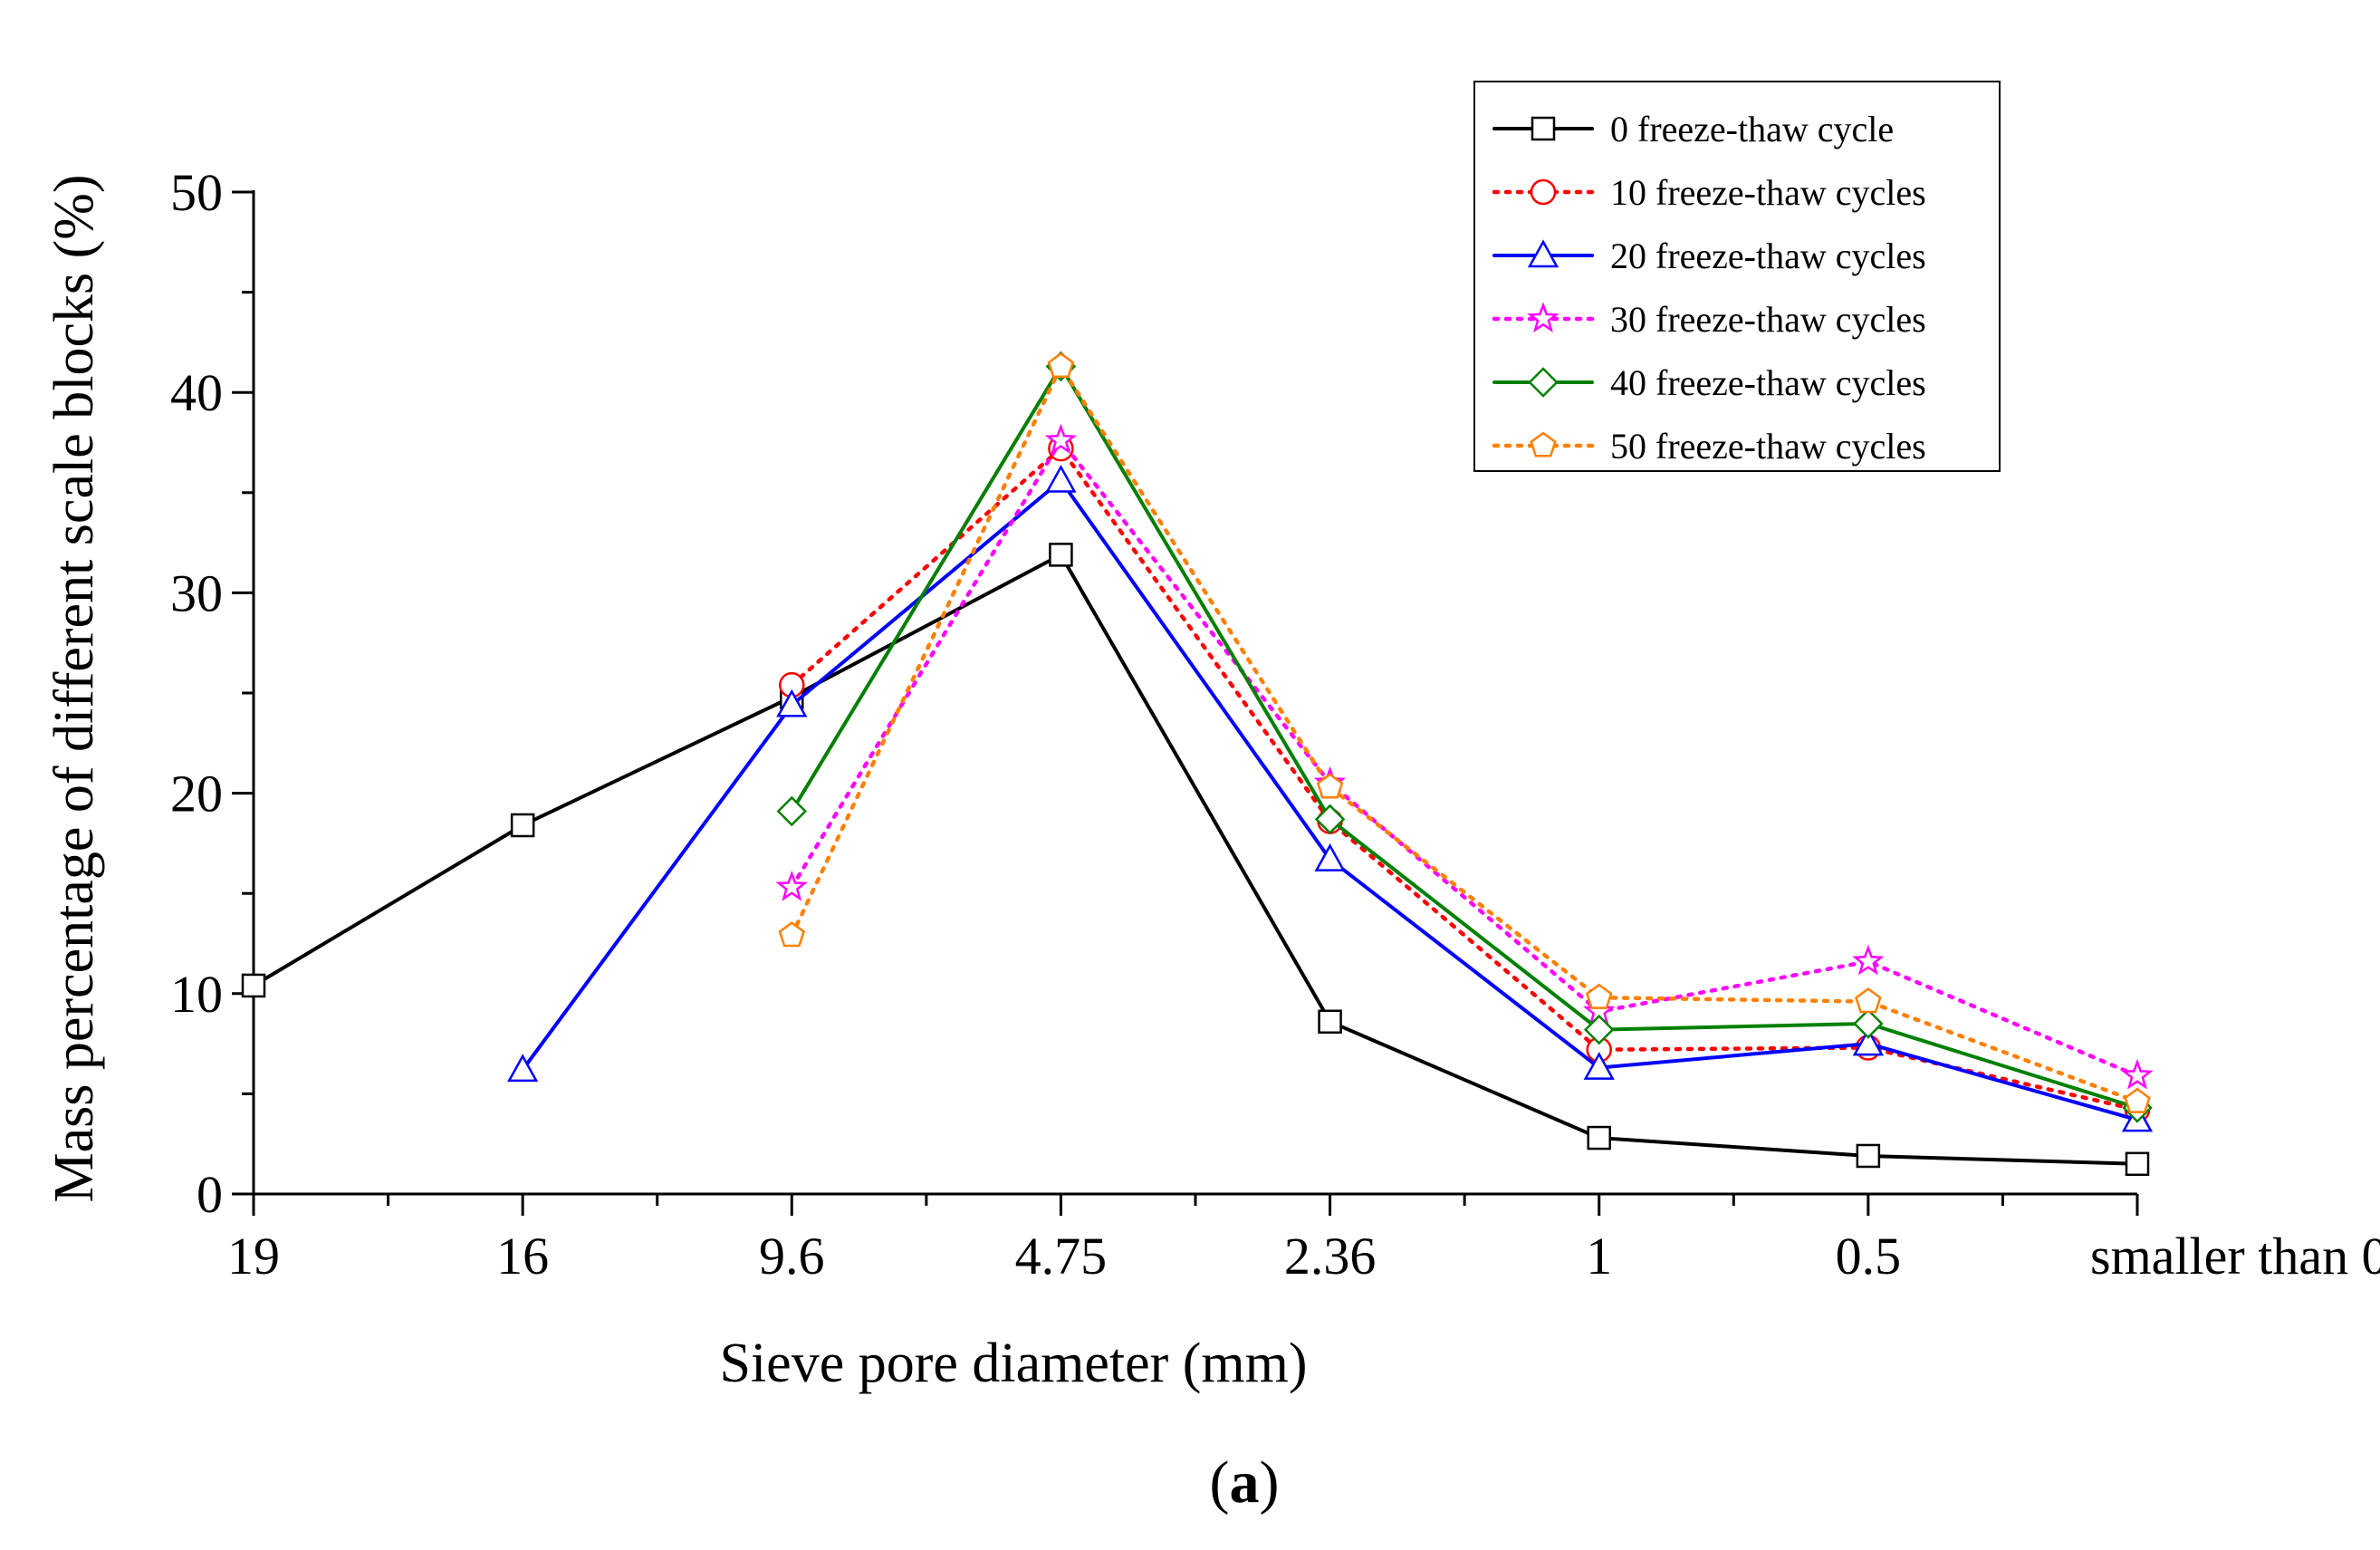 Image resolution: width=2380 pixels, height=1550 pixels. I want to click on legend-label: 10 freeze-thaw cycles, so click(1768, 192).